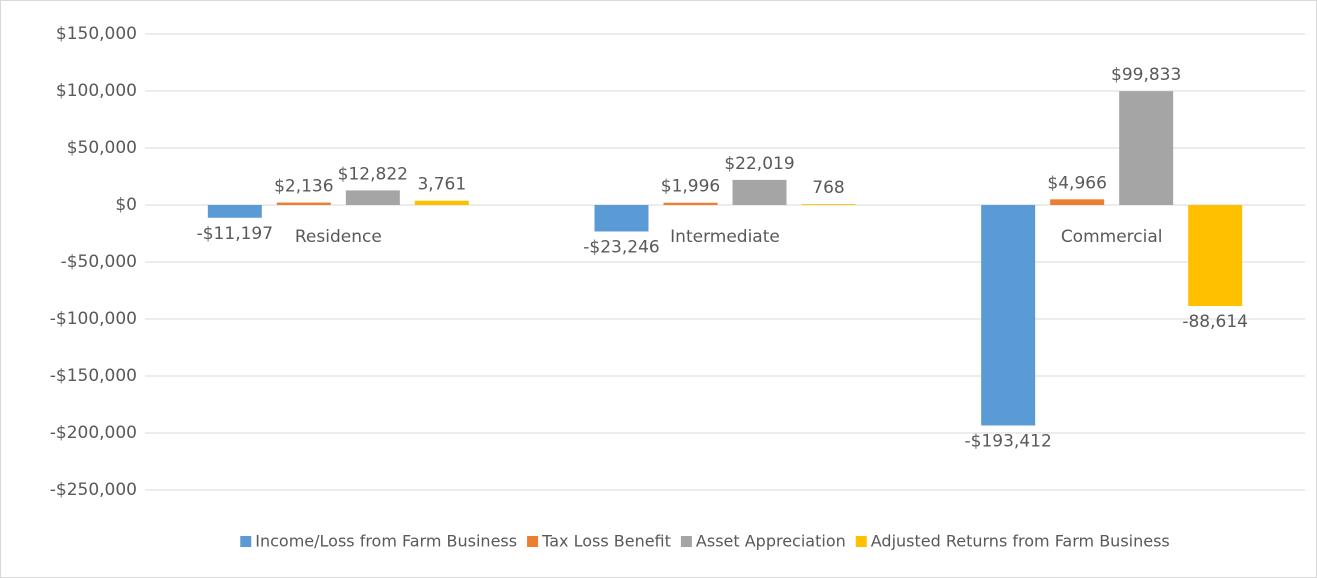  Describe the element at coordinates (93, 490) in the screenshot. I see `y-tick-label: -$250,000` at that location.